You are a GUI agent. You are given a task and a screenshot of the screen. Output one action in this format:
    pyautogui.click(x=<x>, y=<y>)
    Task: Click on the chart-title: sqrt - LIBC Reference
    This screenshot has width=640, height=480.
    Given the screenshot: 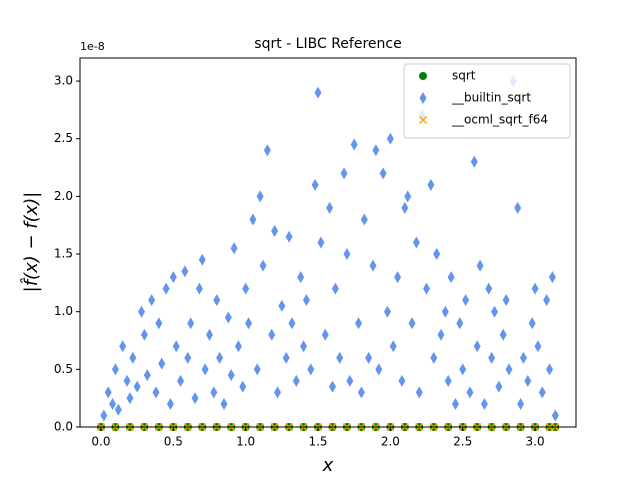 What is the action you would take?
    pyautogui.click(x=327, y=44)
    